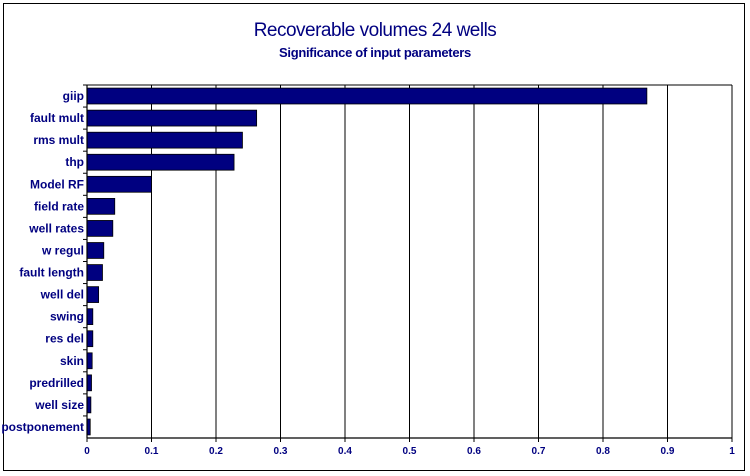  I want to click on category-label: fault length, so click(51, 273).